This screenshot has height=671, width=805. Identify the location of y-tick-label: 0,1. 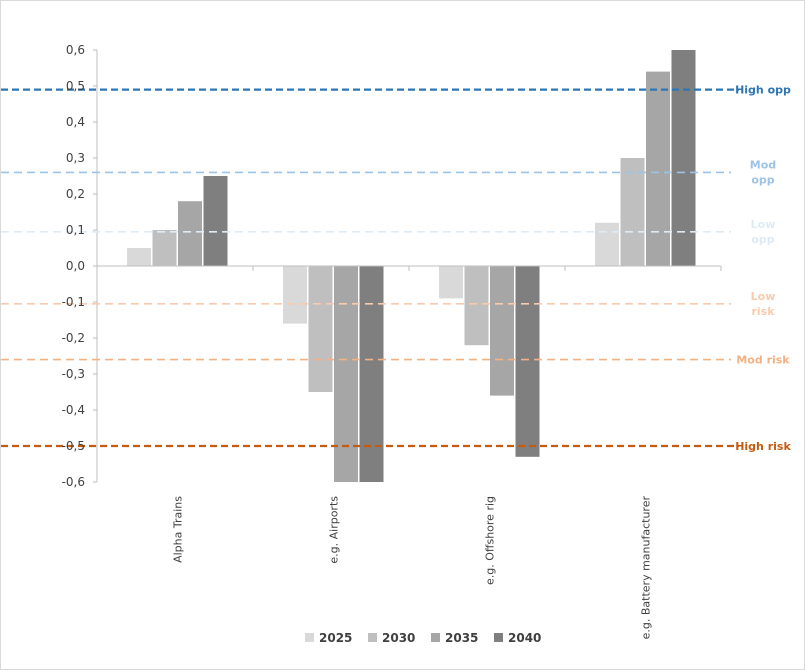
(75, 230).